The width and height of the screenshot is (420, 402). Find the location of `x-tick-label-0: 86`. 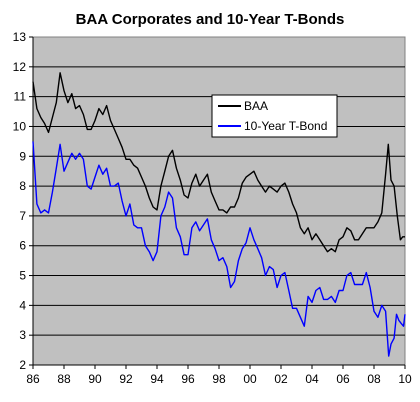

x-tick-label-0: 86 is located at coordinates (33, 379).